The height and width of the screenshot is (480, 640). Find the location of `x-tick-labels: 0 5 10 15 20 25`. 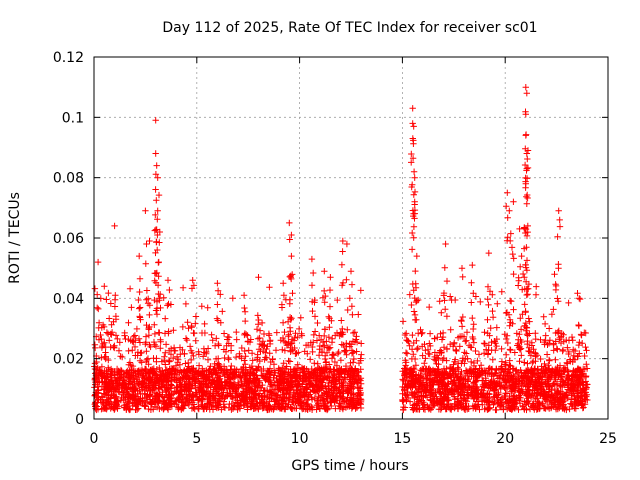

x-tick-labels: 0 5 10 15 20 25 is located at coordinates (353, 439).